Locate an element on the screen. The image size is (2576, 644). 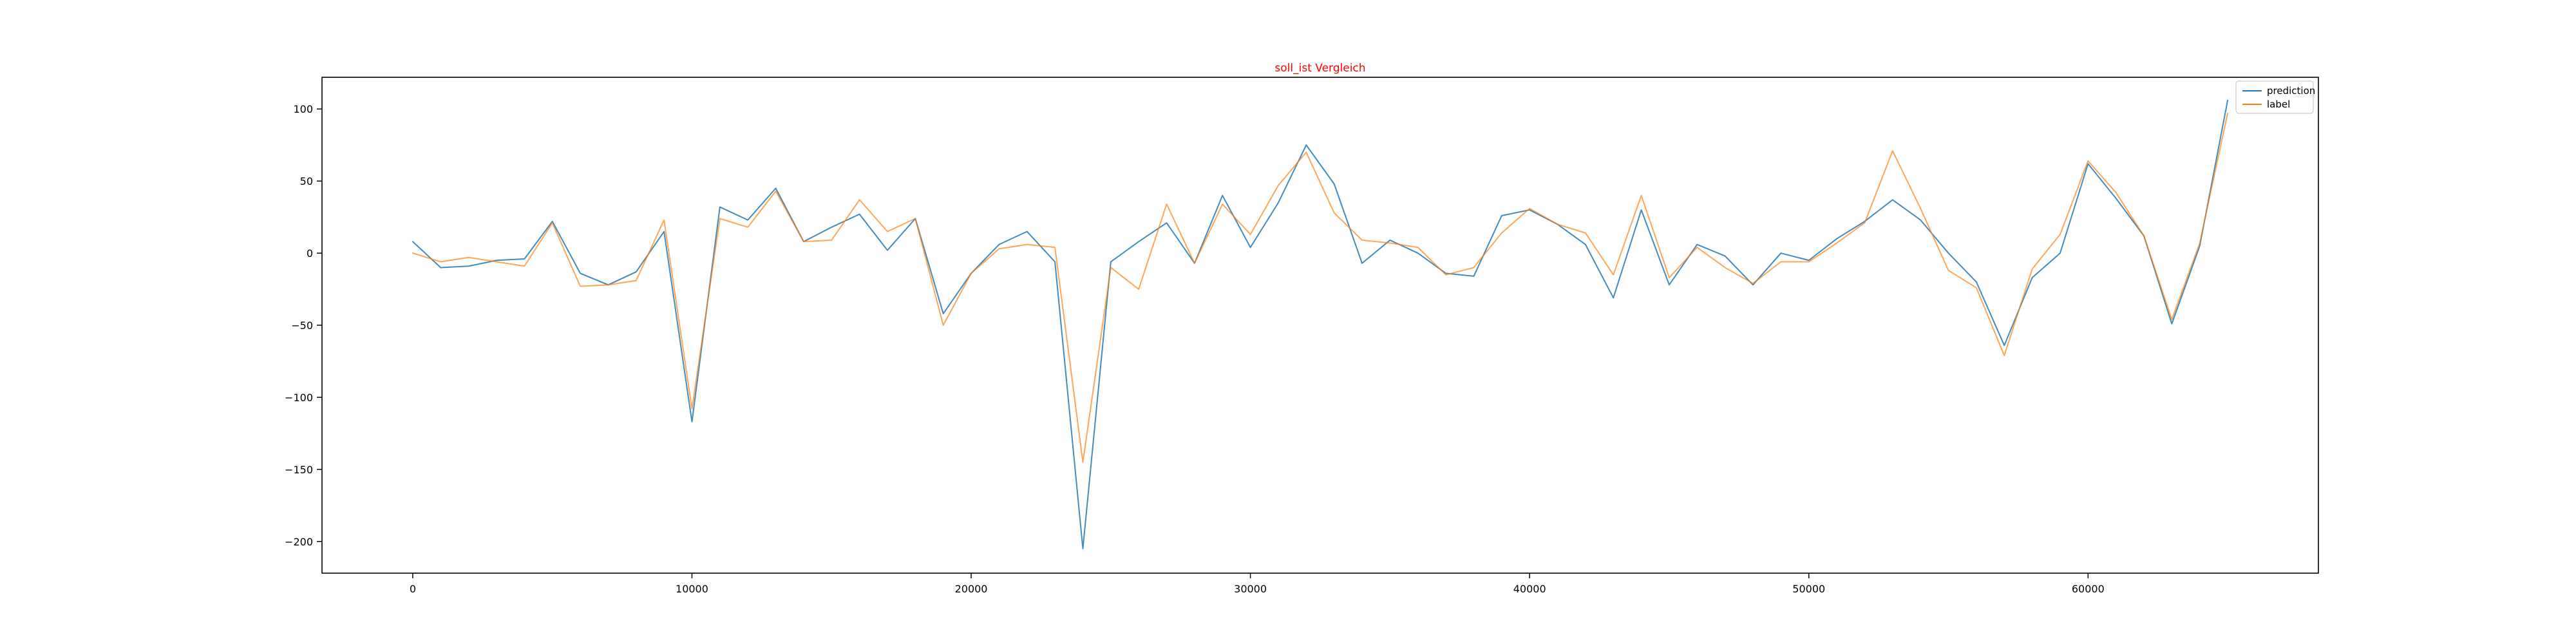
y-tick-label: 0 is located at coordinates (310, 254).